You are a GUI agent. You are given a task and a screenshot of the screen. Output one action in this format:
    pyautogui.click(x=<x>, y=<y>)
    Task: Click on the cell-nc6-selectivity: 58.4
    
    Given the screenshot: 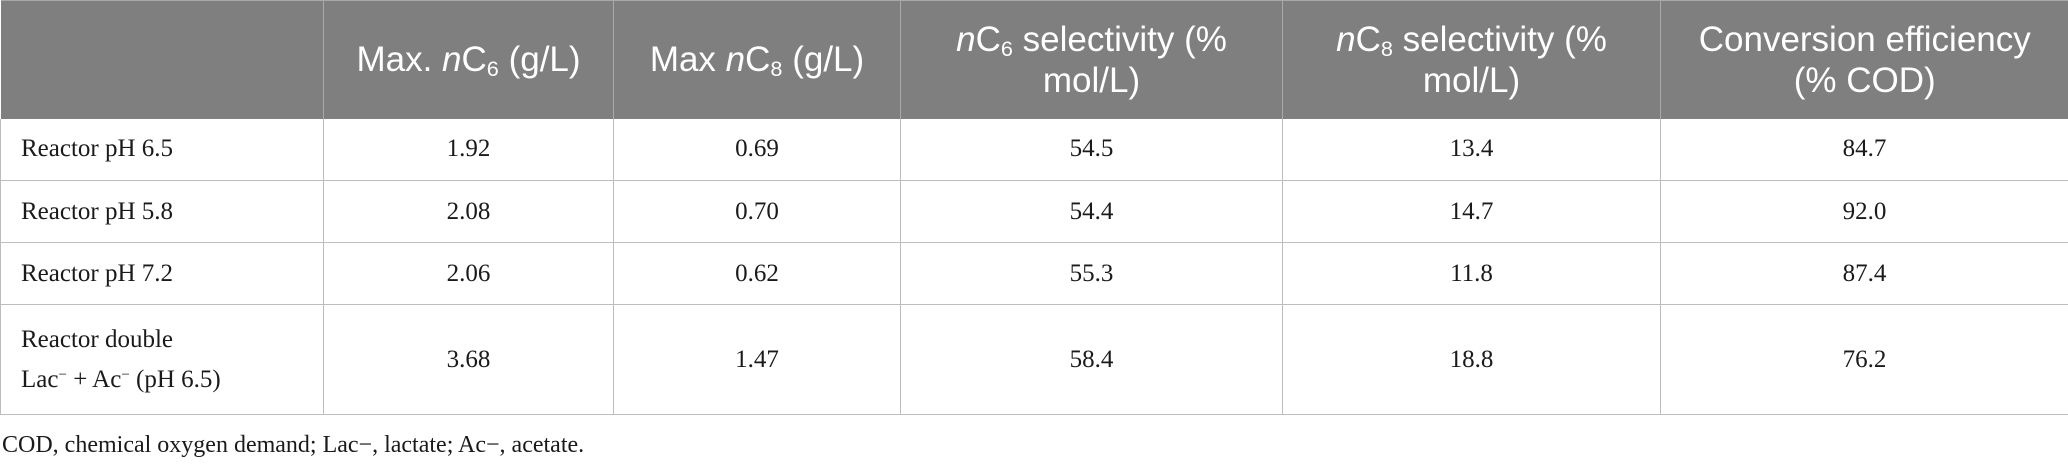 What is the action you would take?
    pyautogui.click(x=1091, y=359)
    